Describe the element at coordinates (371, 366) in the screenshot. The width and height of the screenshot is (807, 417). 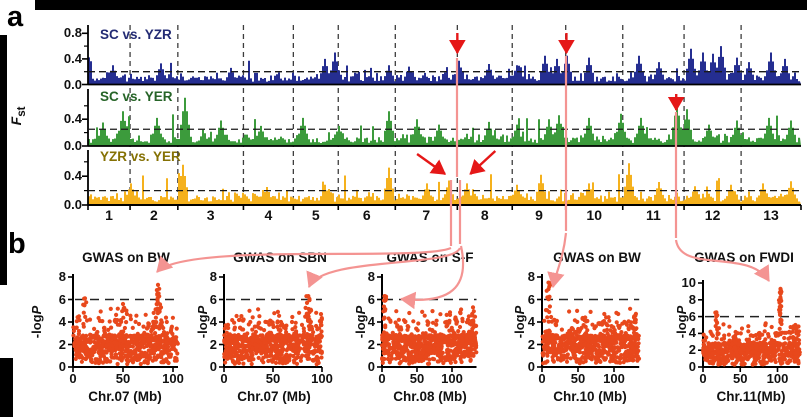
I see `gwas-3-ytick-0: 0` at that location.